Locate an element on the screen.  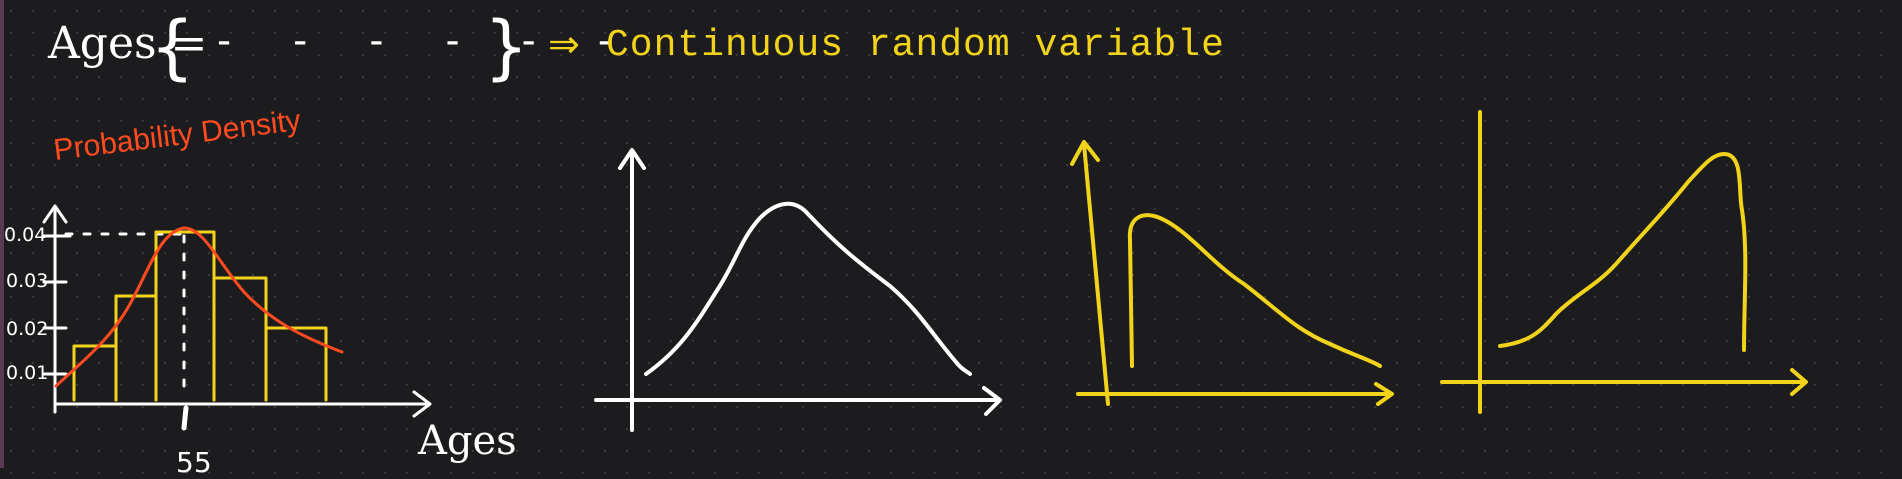
histogram-axes is located at coordinates (237, 311).